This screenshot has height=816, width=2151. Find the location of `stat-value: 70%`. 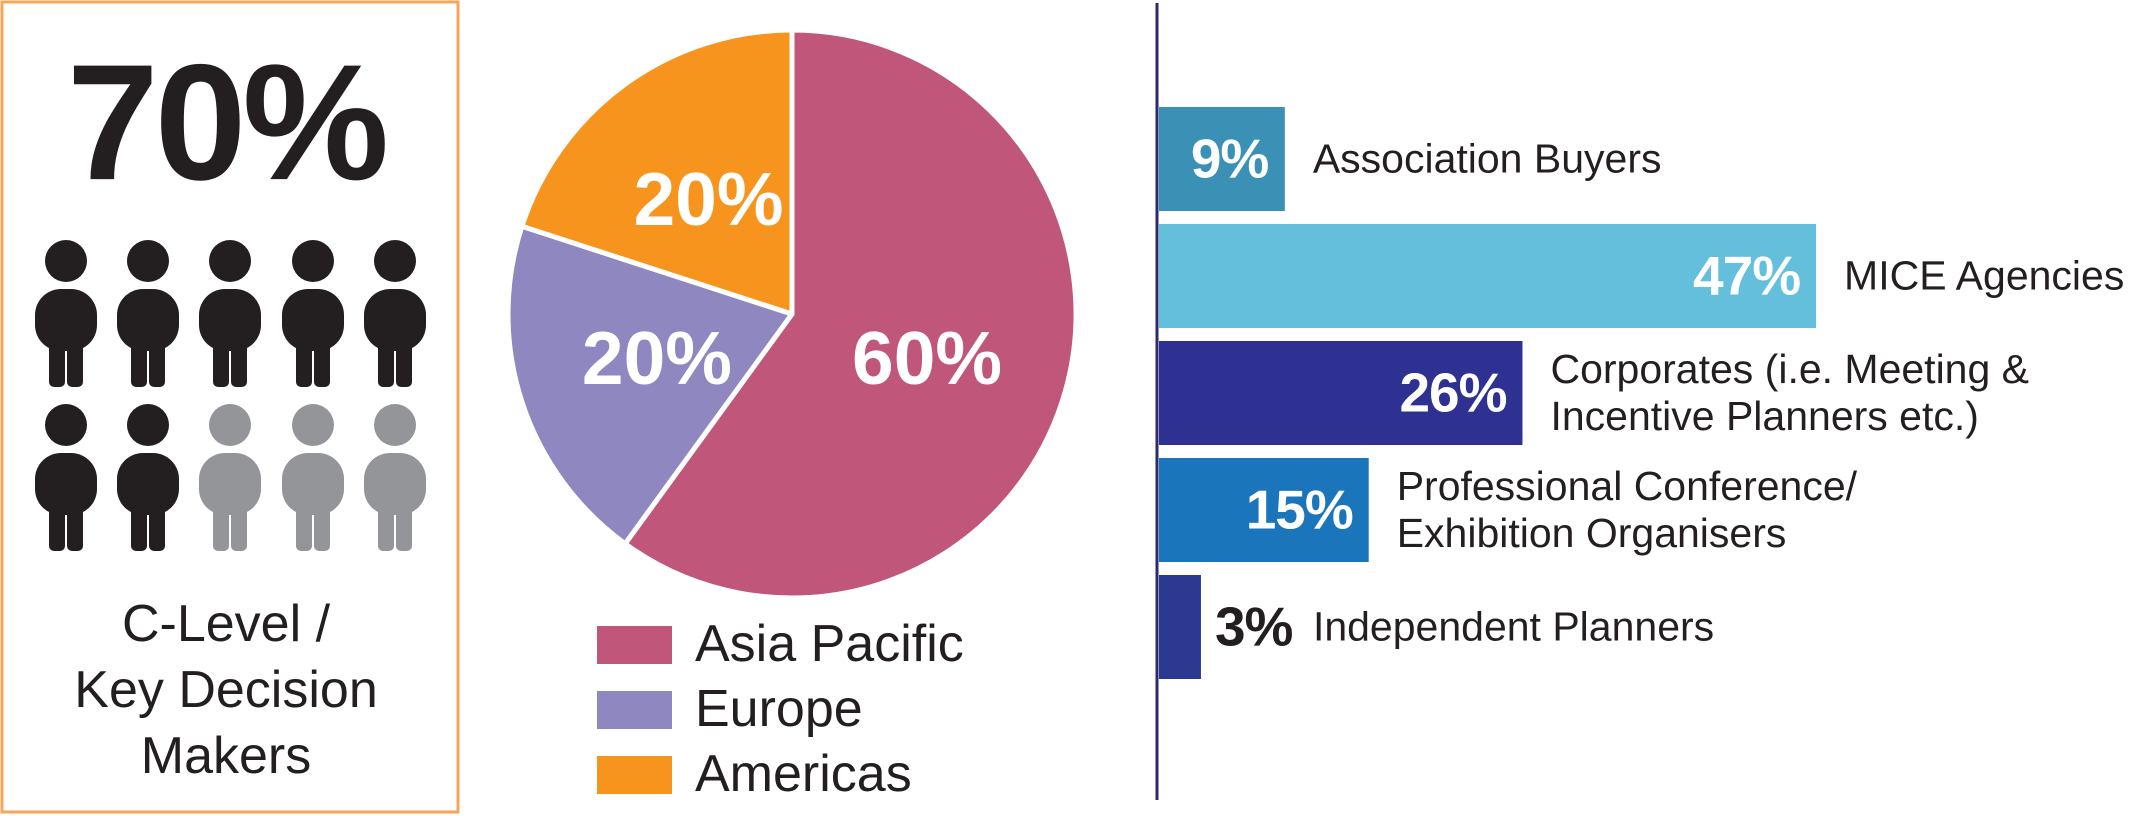

stat-value: 70% is located at coordinates (227, 122).